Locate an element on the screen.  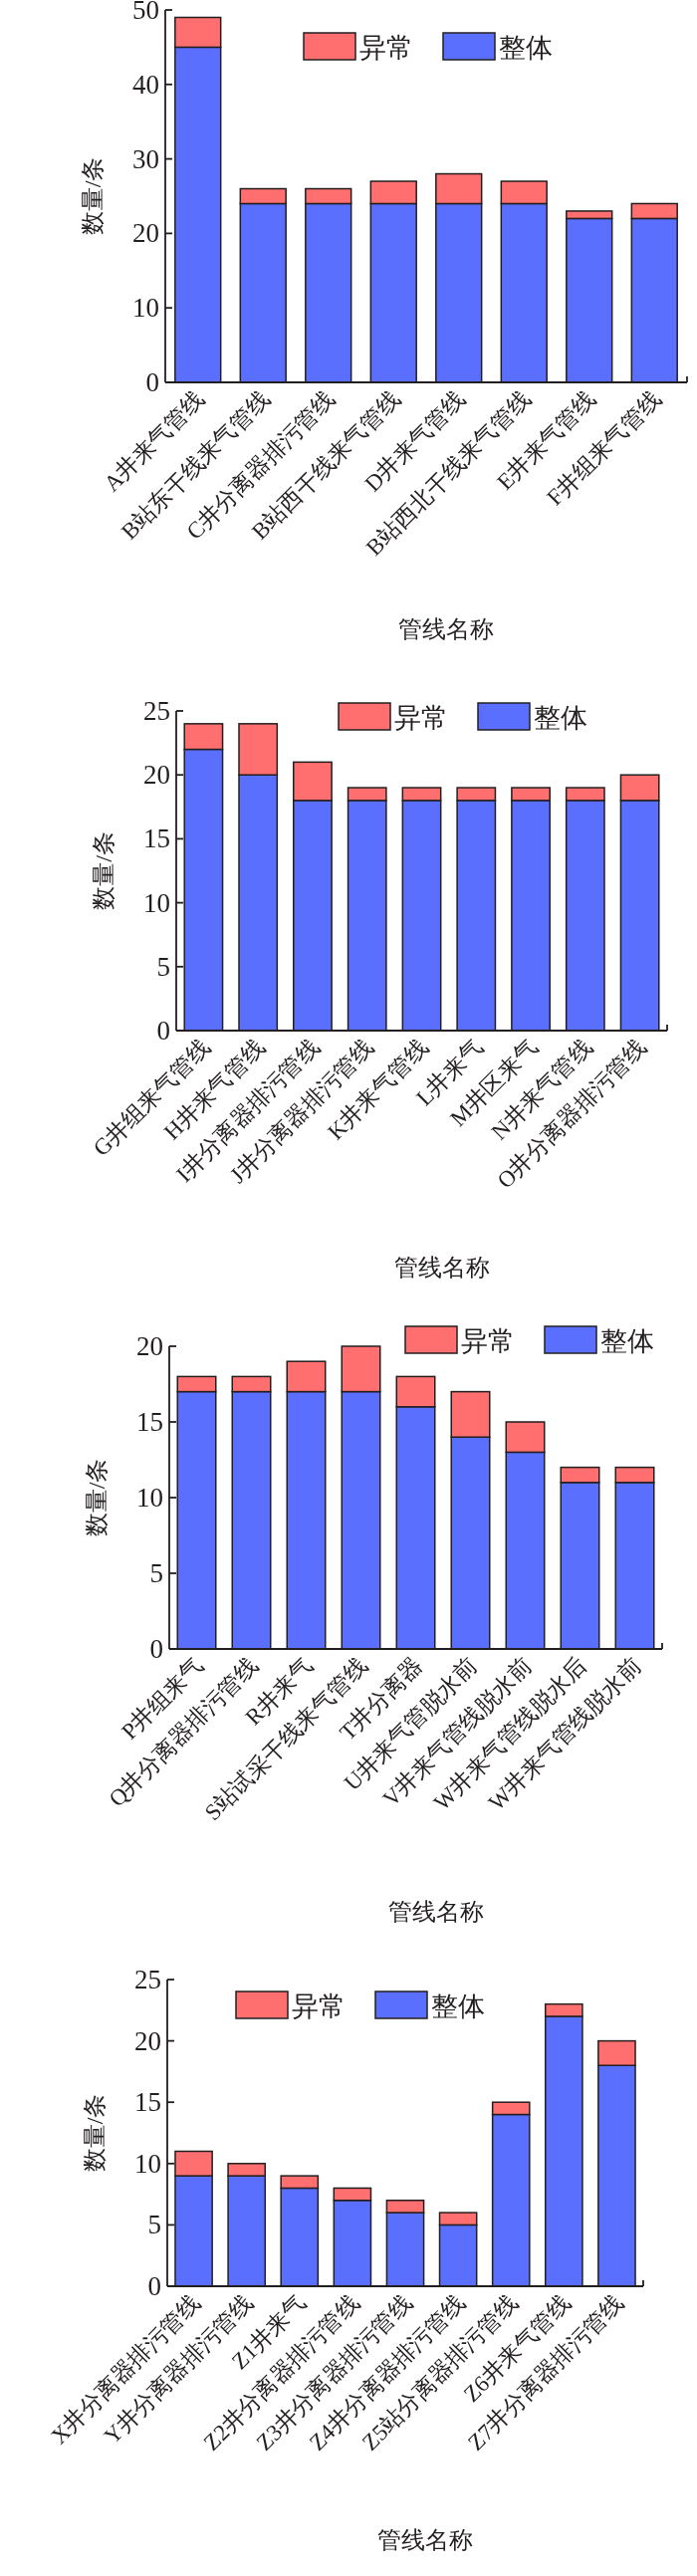
y-tick-label: 50 is located at coordinates (145, 12).